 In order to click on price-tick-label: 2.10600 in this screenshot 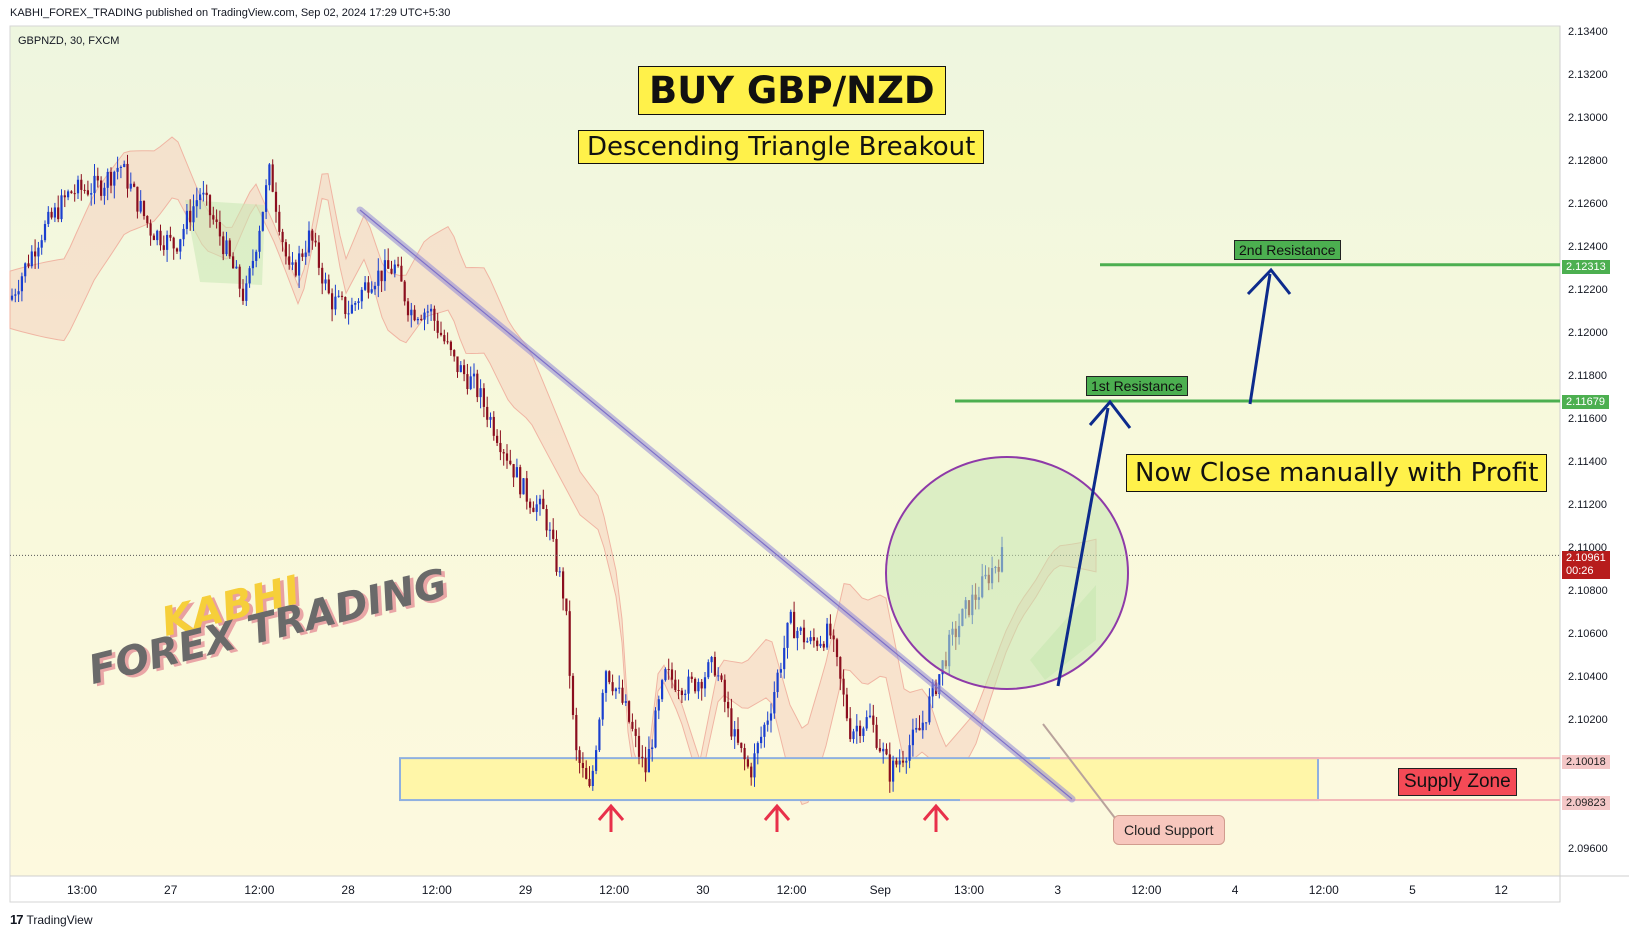, I will do `click(1588, 634)`.